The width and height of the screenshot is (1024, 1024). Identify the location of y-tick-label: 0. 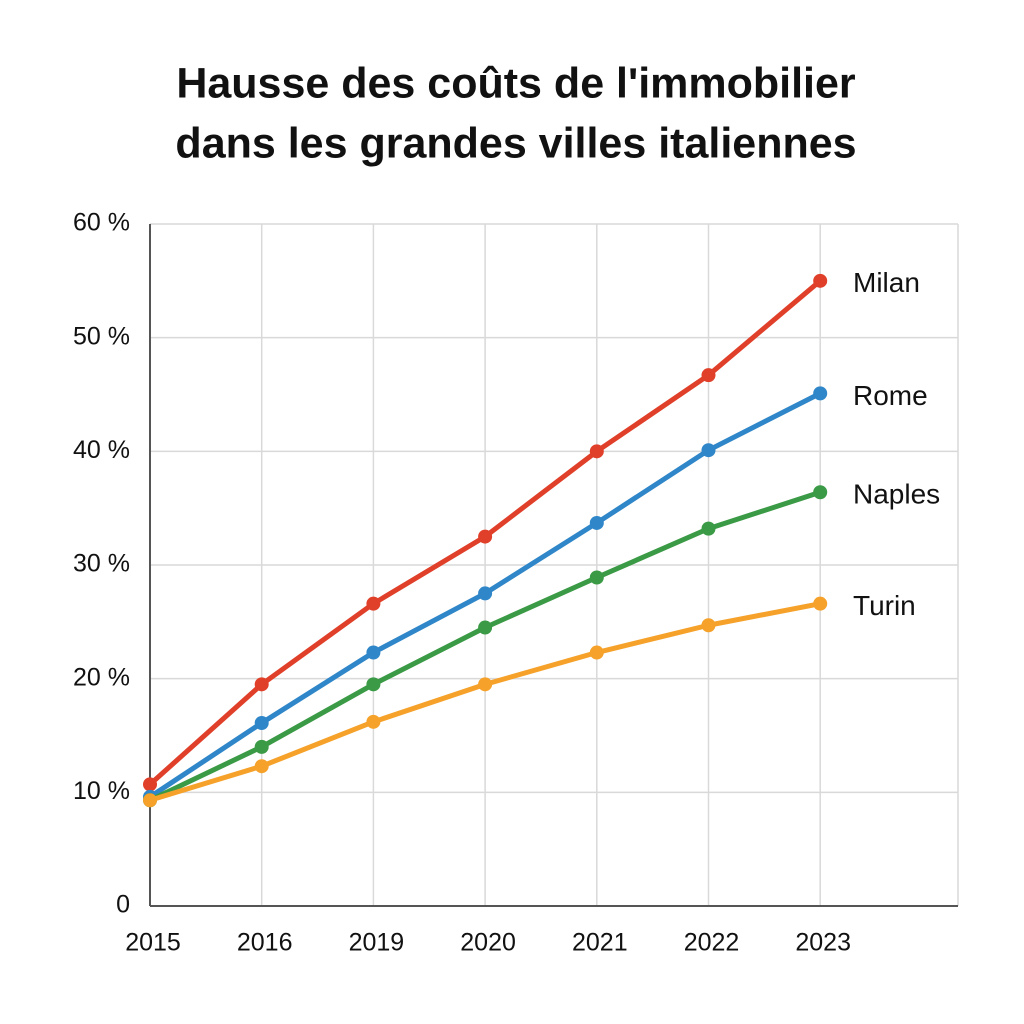
(123, 905).